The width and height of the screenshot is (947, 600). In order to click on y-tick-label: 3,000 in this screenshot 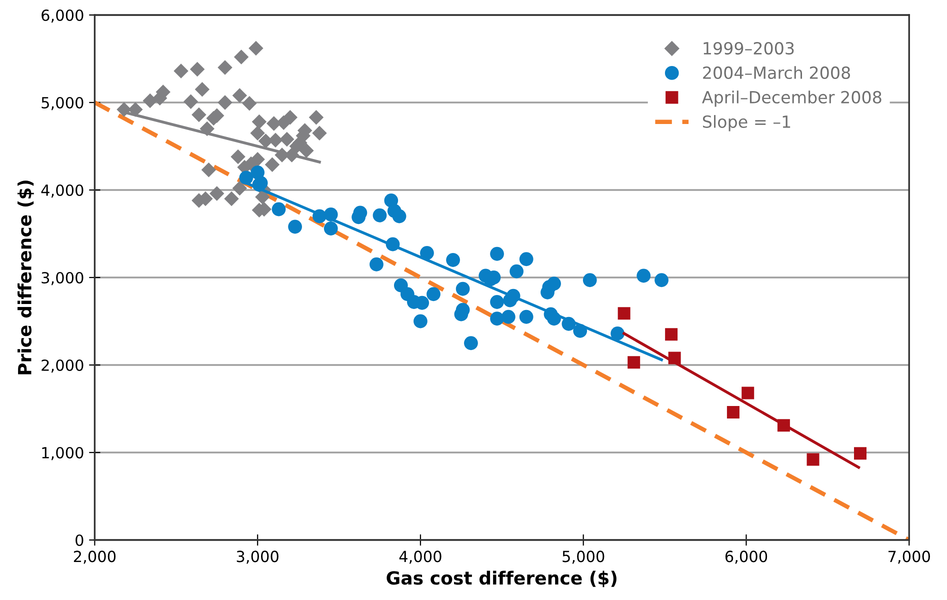, I will do `click(63, 279)`.